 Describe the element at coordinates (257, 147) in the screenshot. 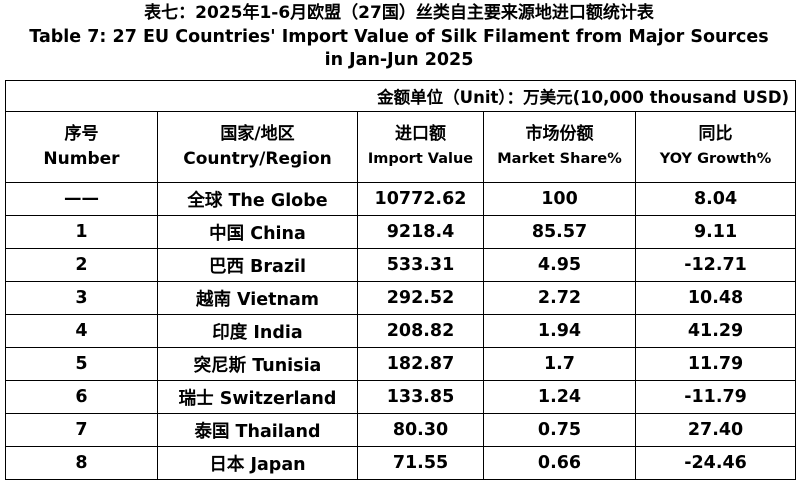

I see `header-country: 国家/地区 Country/Region` at that location.